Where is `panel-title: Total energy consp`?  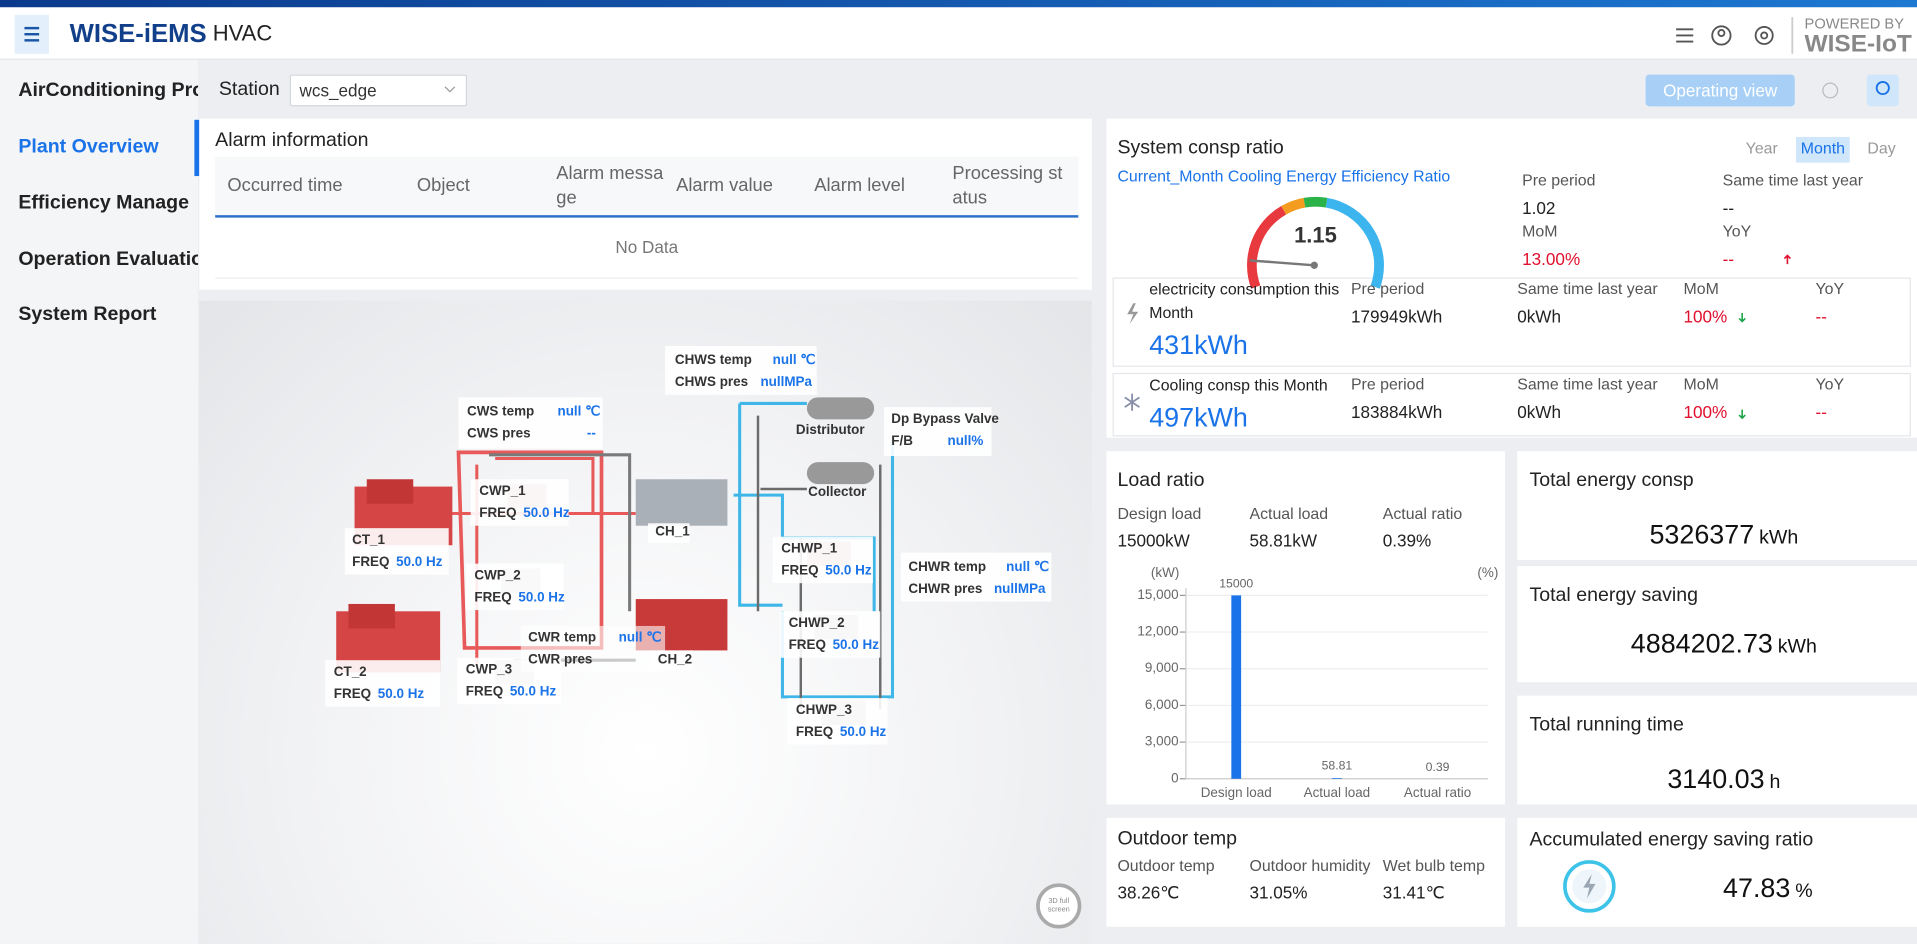 panel-title: Total energy consp is located at coordinates (1611, 480).